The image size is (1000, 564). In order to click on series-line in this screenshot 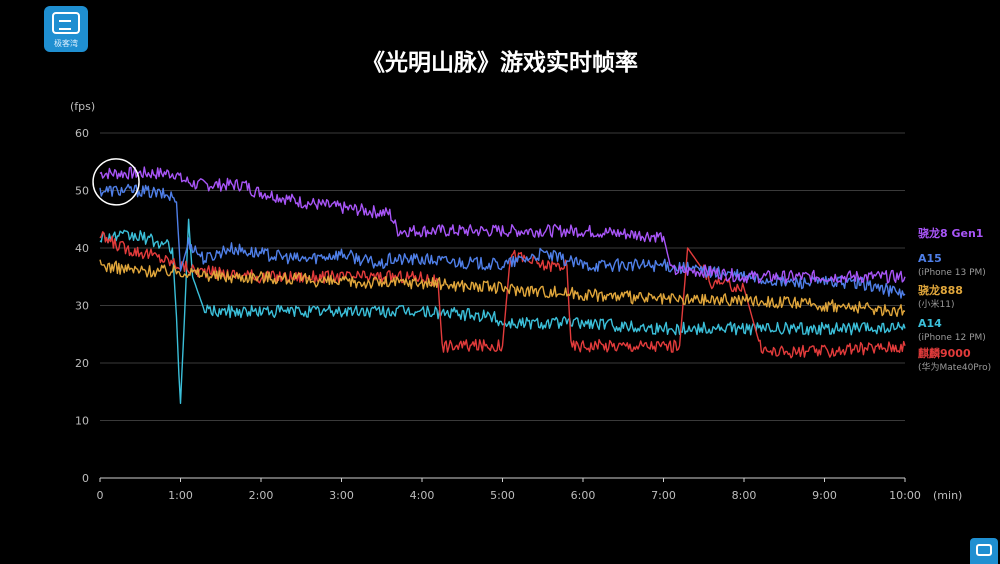, I will do `click(502, 288)`.